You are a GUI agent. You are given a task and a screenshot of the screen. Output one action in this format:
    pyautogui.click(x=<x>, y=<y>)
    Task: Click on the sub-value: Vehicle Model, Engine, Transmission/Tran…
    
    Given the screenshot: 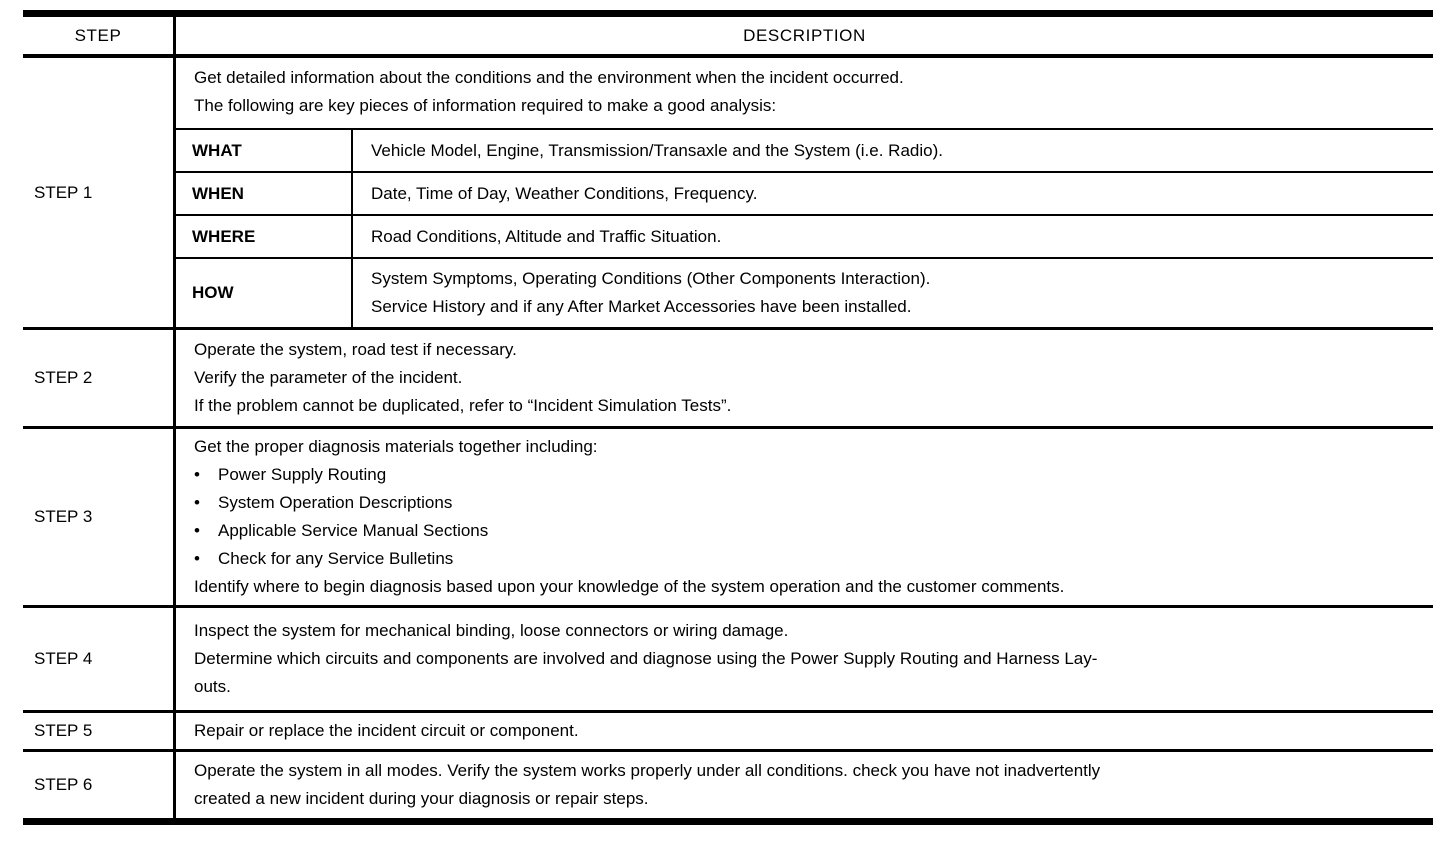 What is the action you would take?
    pyautogui.click(x=893, y=150)
    